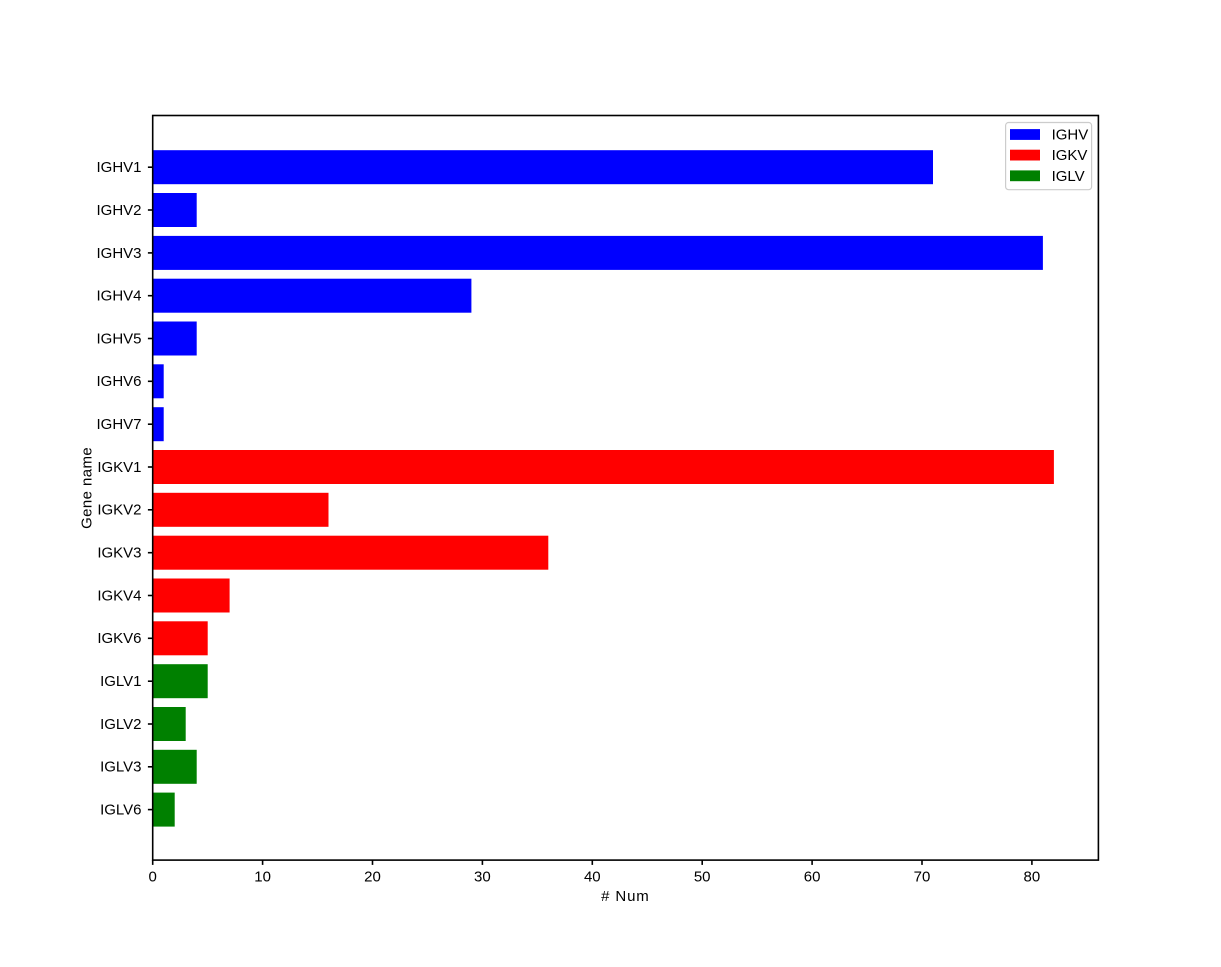 This screenshot has height=967, width=1221. I want to click on svg-text: Gene name, so click(87, 488).